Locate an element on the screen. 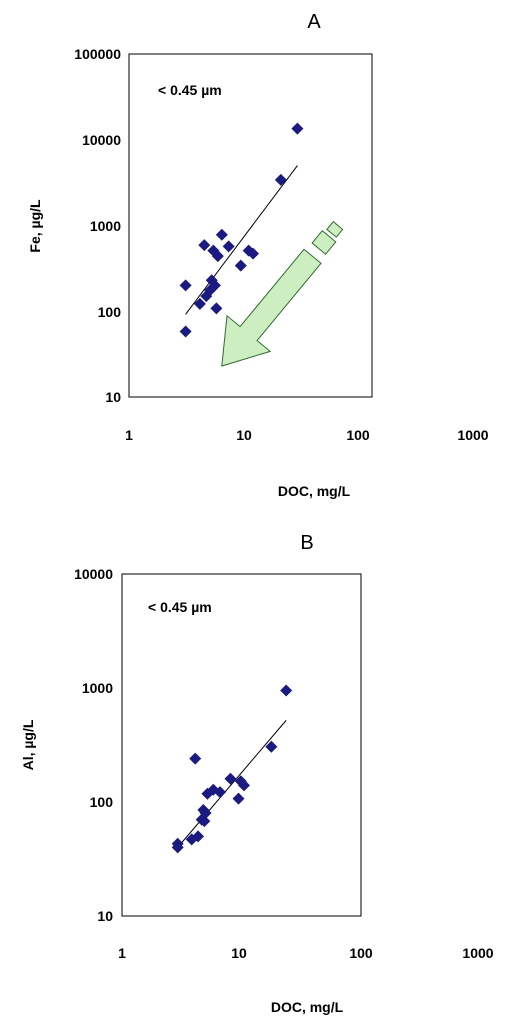 This screenshot has width=511, height=1017. panel-a-arrow-group is located at coordinates (282, 293).